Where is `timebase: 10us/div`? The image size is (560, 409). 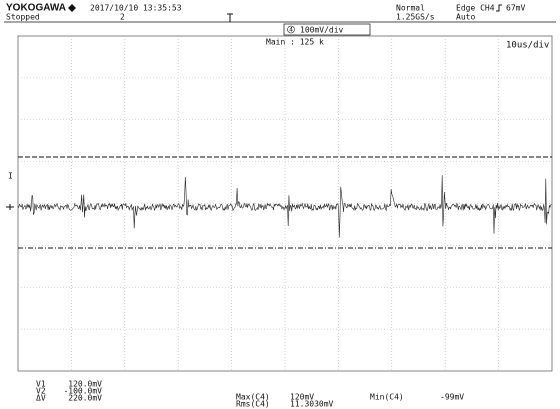
timebase: 10us/div is located at coordinates (527, 46).